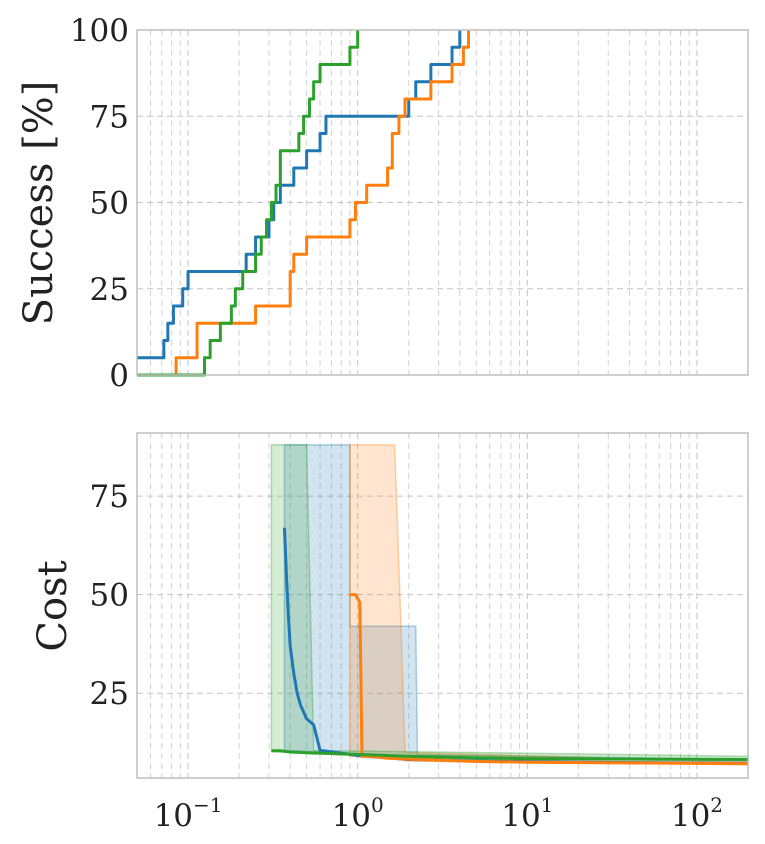  Describe the element at coordinates (358, 813) in the screenshot. I see `x-tick-label: 10⁰` at that location.